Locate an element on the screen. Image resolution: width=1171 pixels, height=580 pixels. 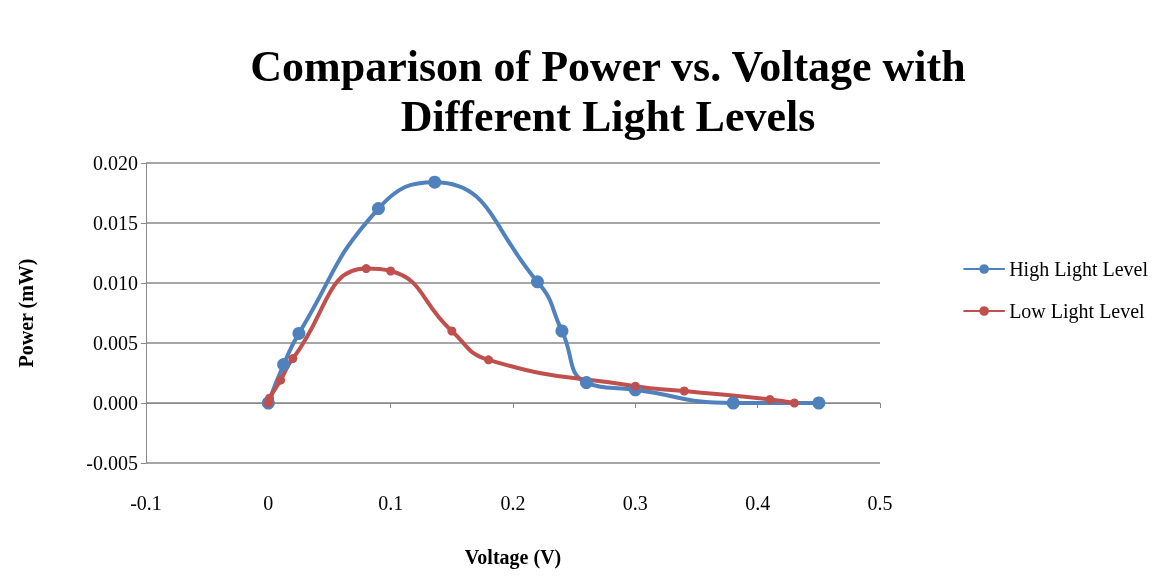
x-tick-label: -0.1 is located at coordinates (146, 503).